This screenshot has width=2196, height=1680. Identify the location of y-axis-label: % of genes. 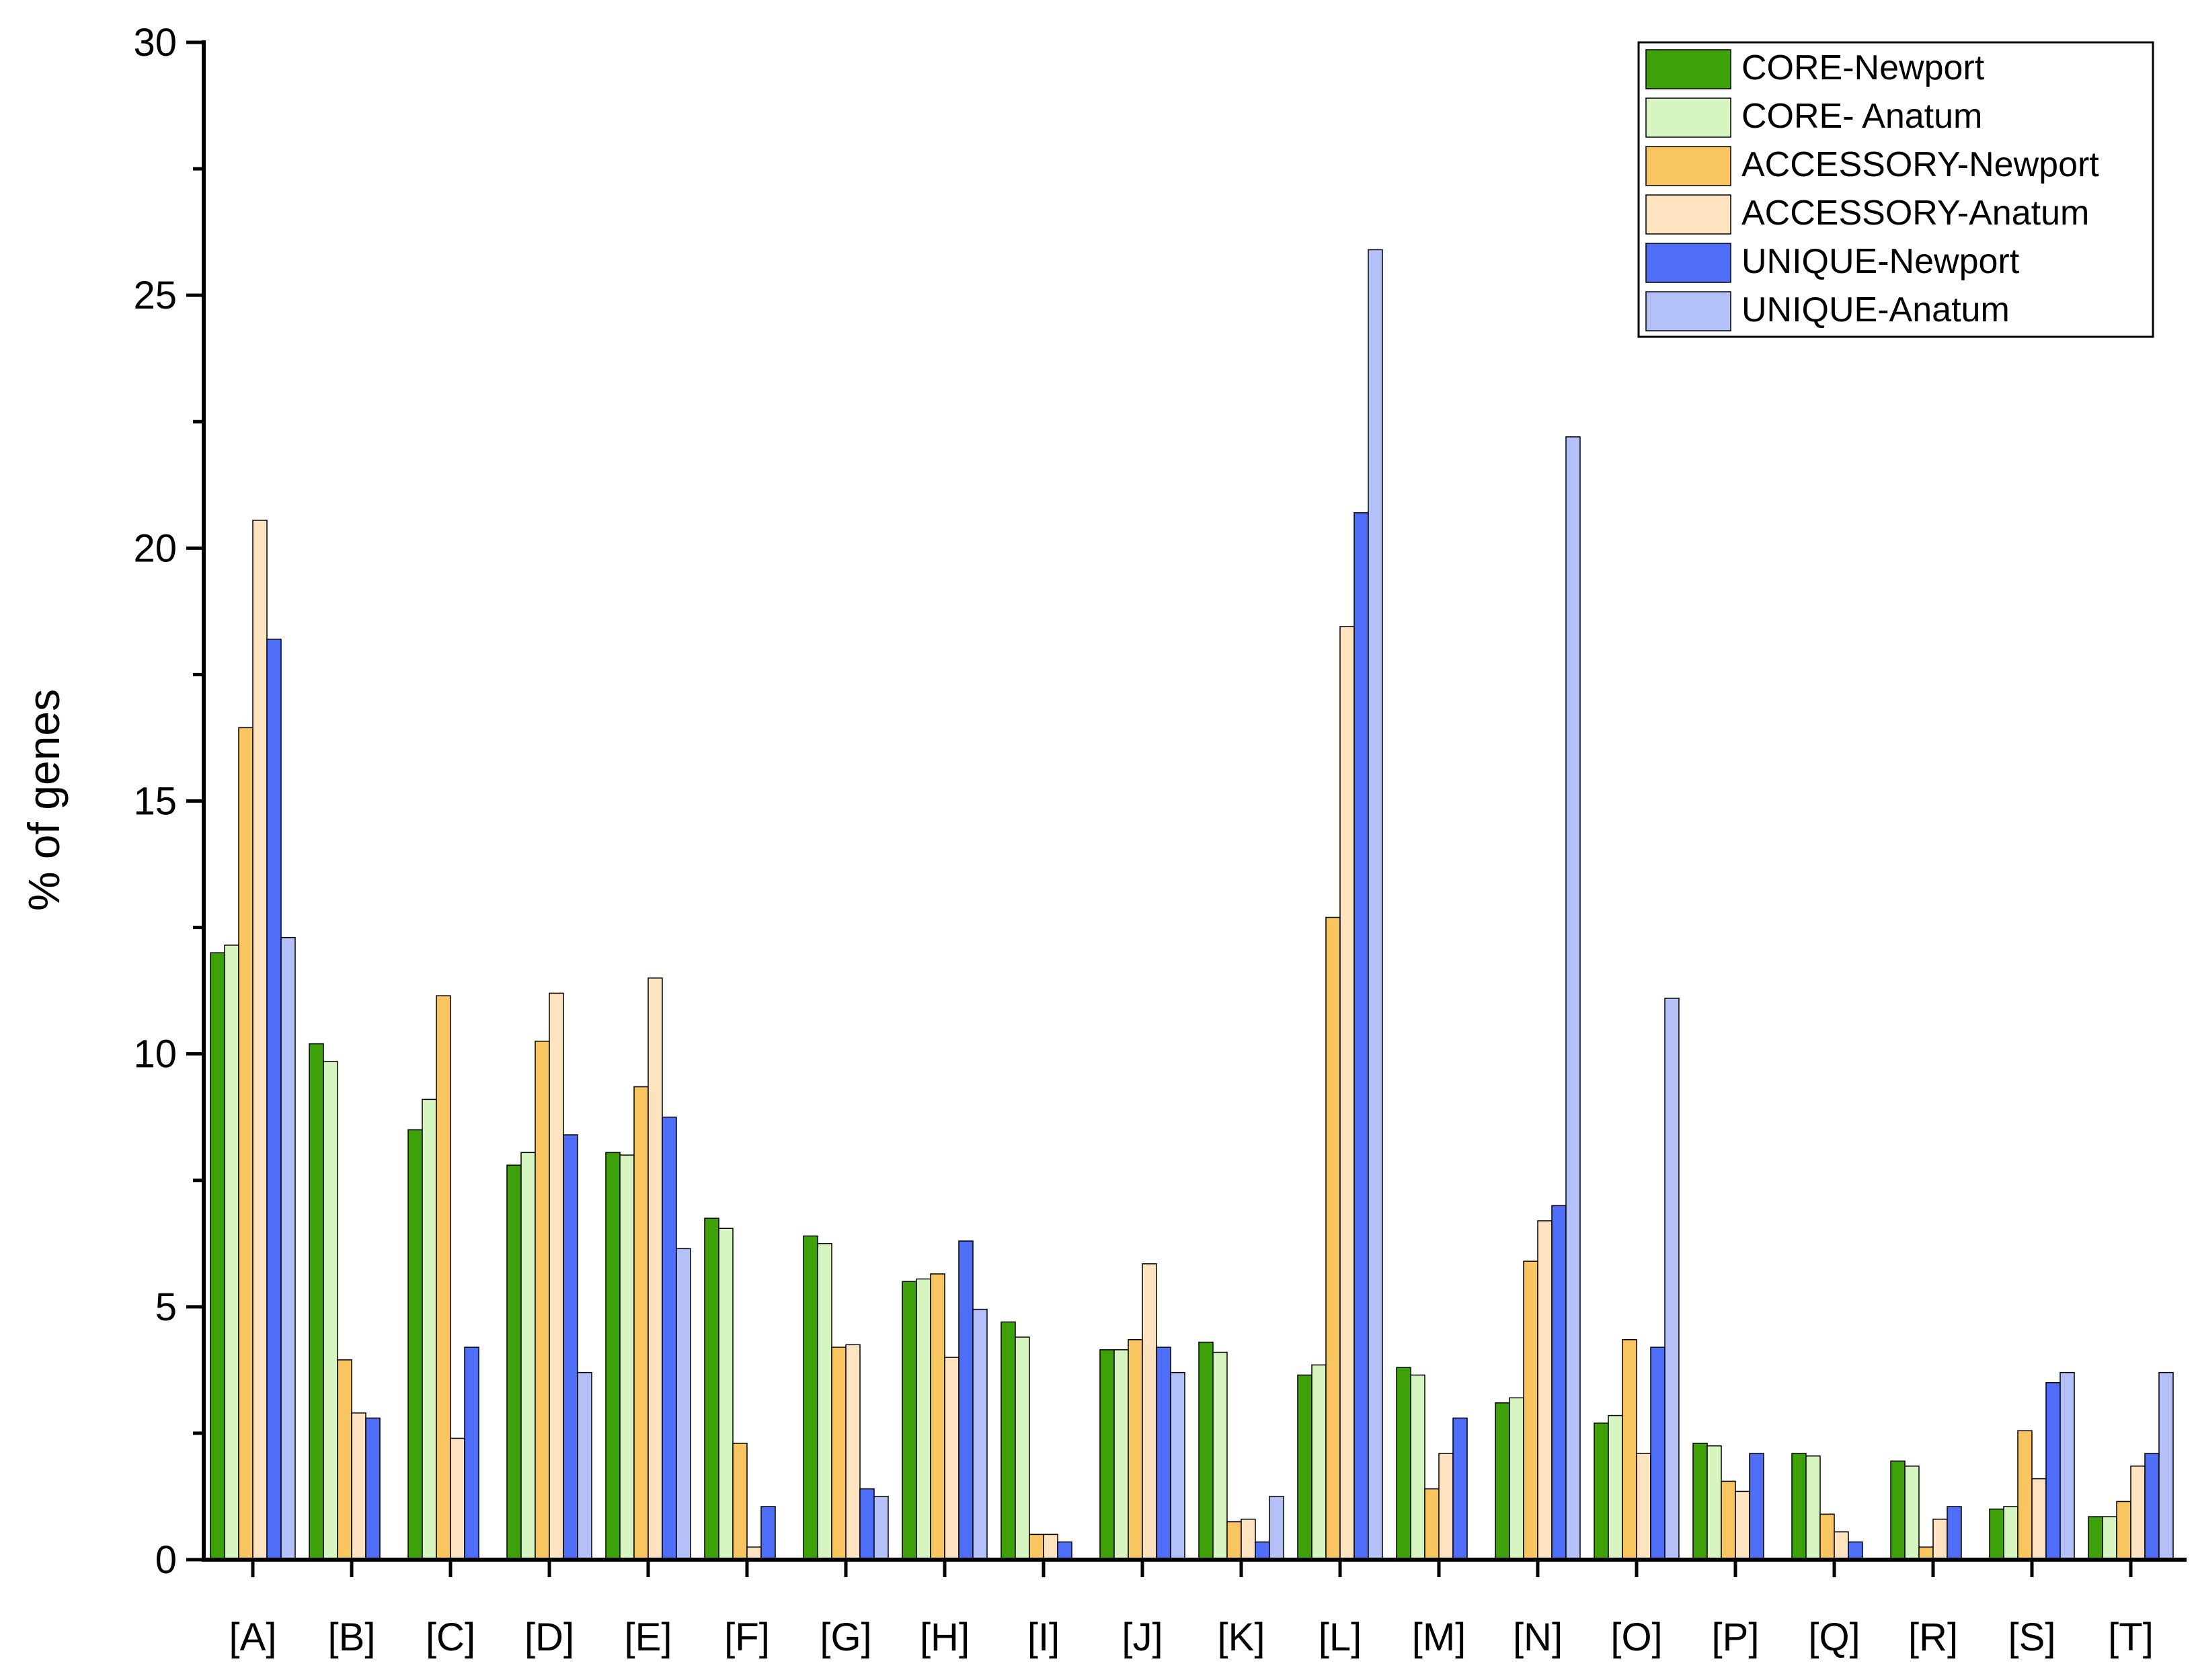
(44, 800).